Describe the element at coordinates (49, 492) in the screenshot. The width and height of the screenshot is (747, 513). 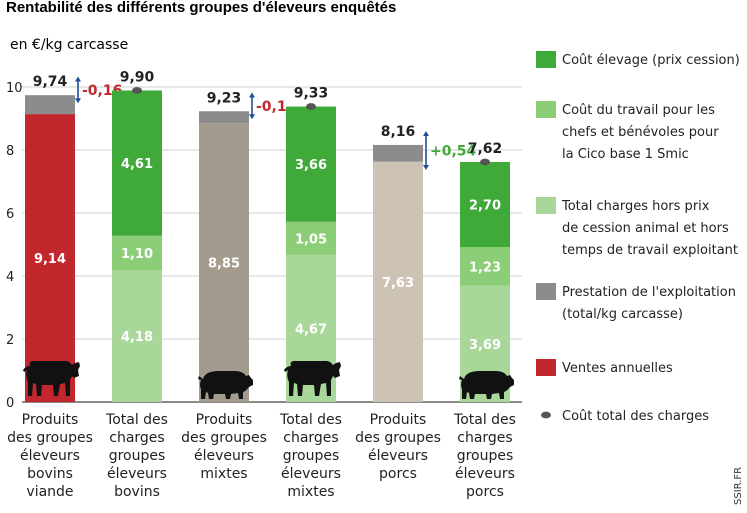
I see `category-label-line: viande` at that location.